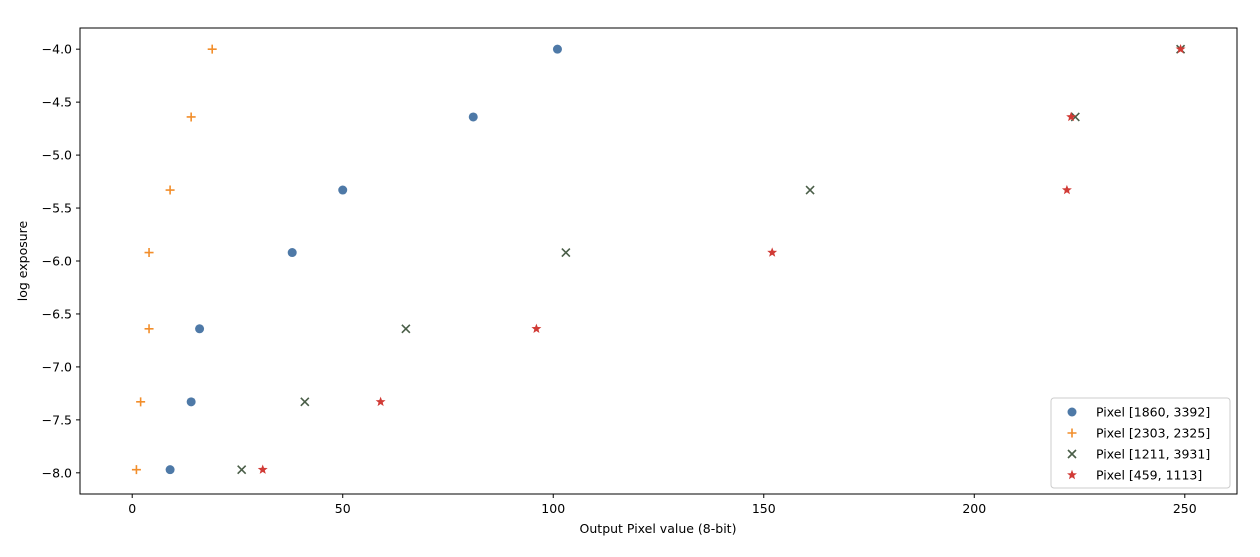 The height and width of the screenshot is (557, 1260). Describe the element at coordinates (57, 261) in the screenshot. I see `y-tick-label: −6.0` at that location.